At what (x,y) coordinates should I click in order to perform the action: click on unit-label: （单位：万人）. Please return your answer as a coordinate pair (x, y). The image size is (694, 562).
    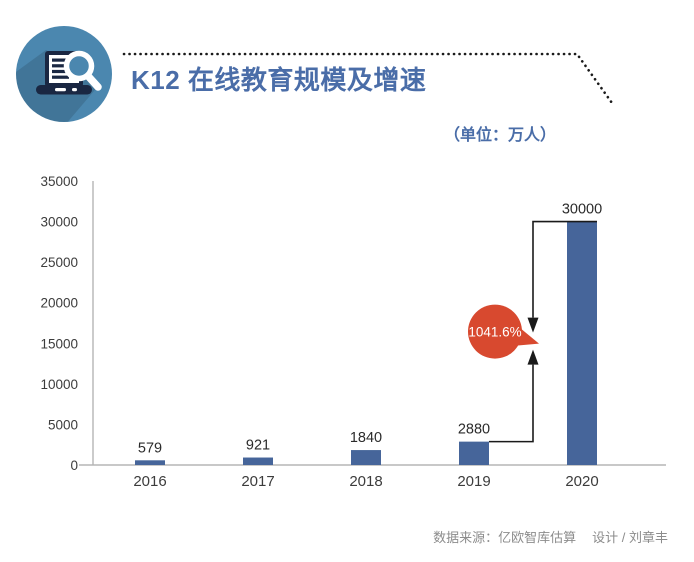
    Looking at the image, I should click on (499, 135).